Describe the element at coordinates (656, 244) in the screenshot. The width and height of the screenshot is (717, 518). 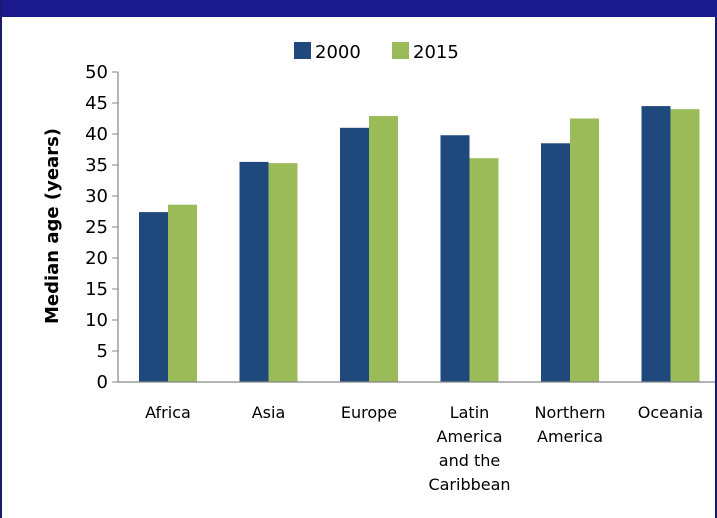
I see `bar-2000-oceania` at that location.